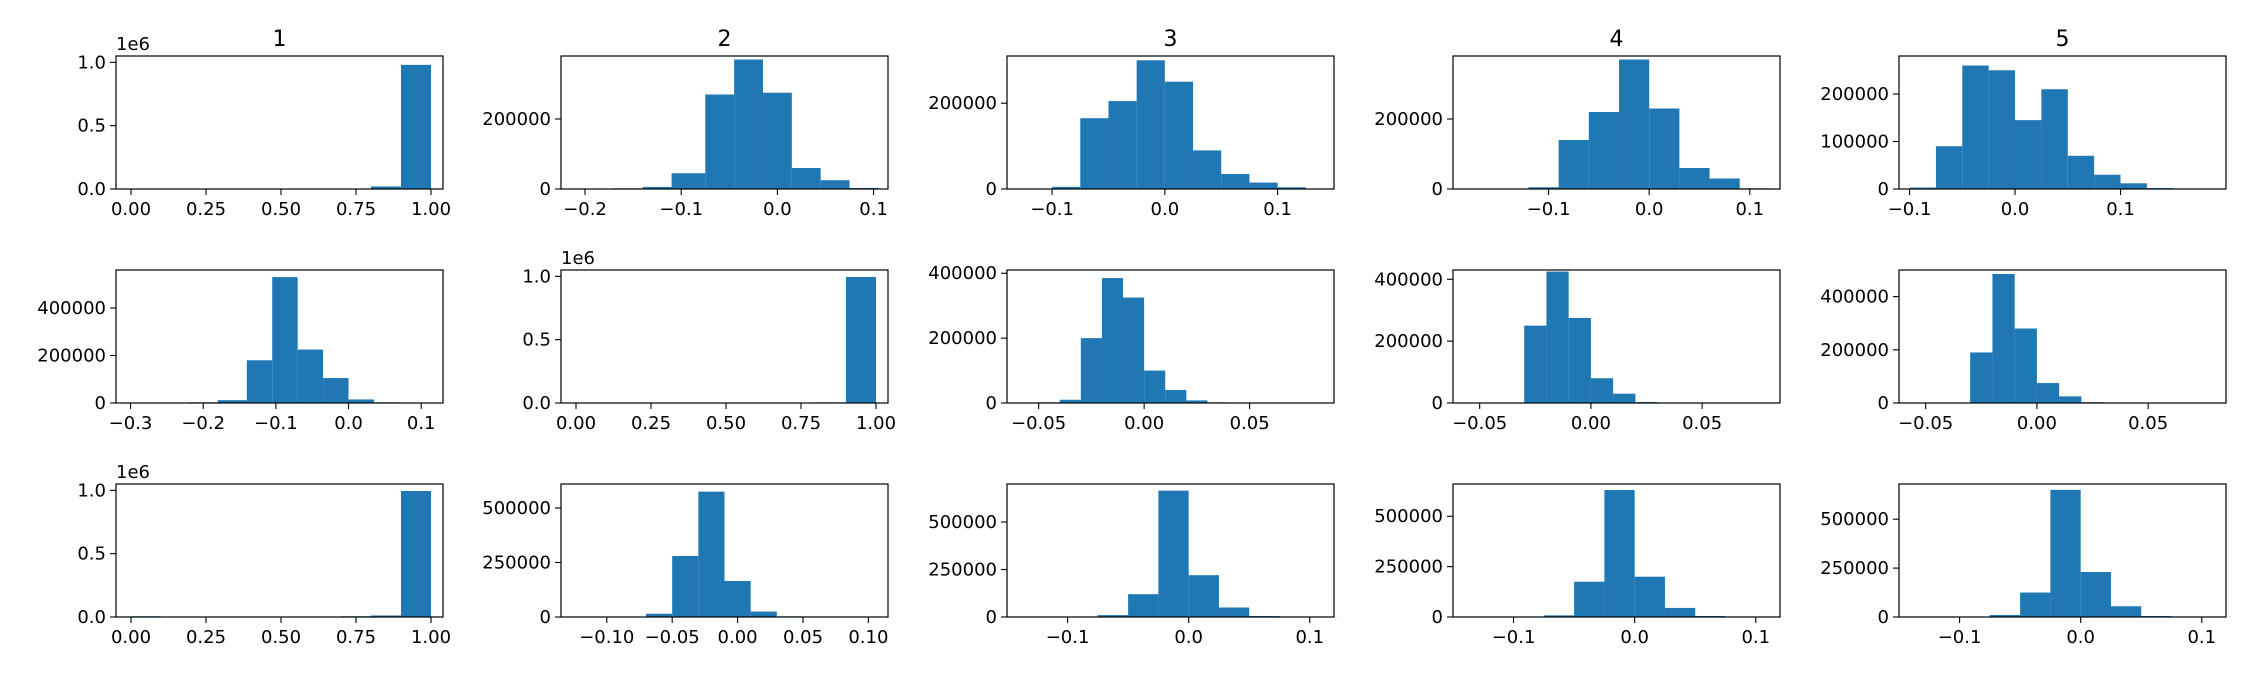 This screenshot has width=2250, height=675. Describe the element at coordinates (281, 637) in the screenshot. I see `x-tick-label: 0.50` at that location.